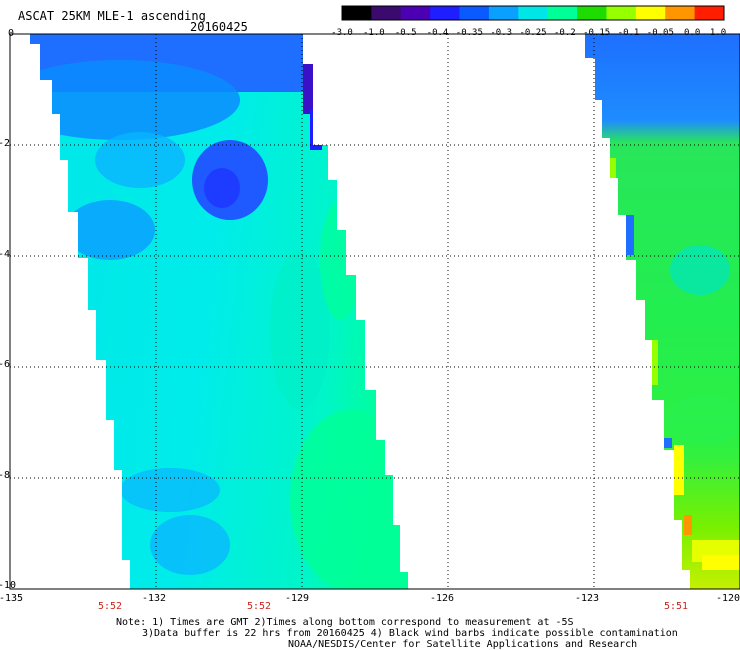  Describe the element at coordinates (405, 33) in the screenshot. I see `colorbar-tick-label: -0.5` at that location.